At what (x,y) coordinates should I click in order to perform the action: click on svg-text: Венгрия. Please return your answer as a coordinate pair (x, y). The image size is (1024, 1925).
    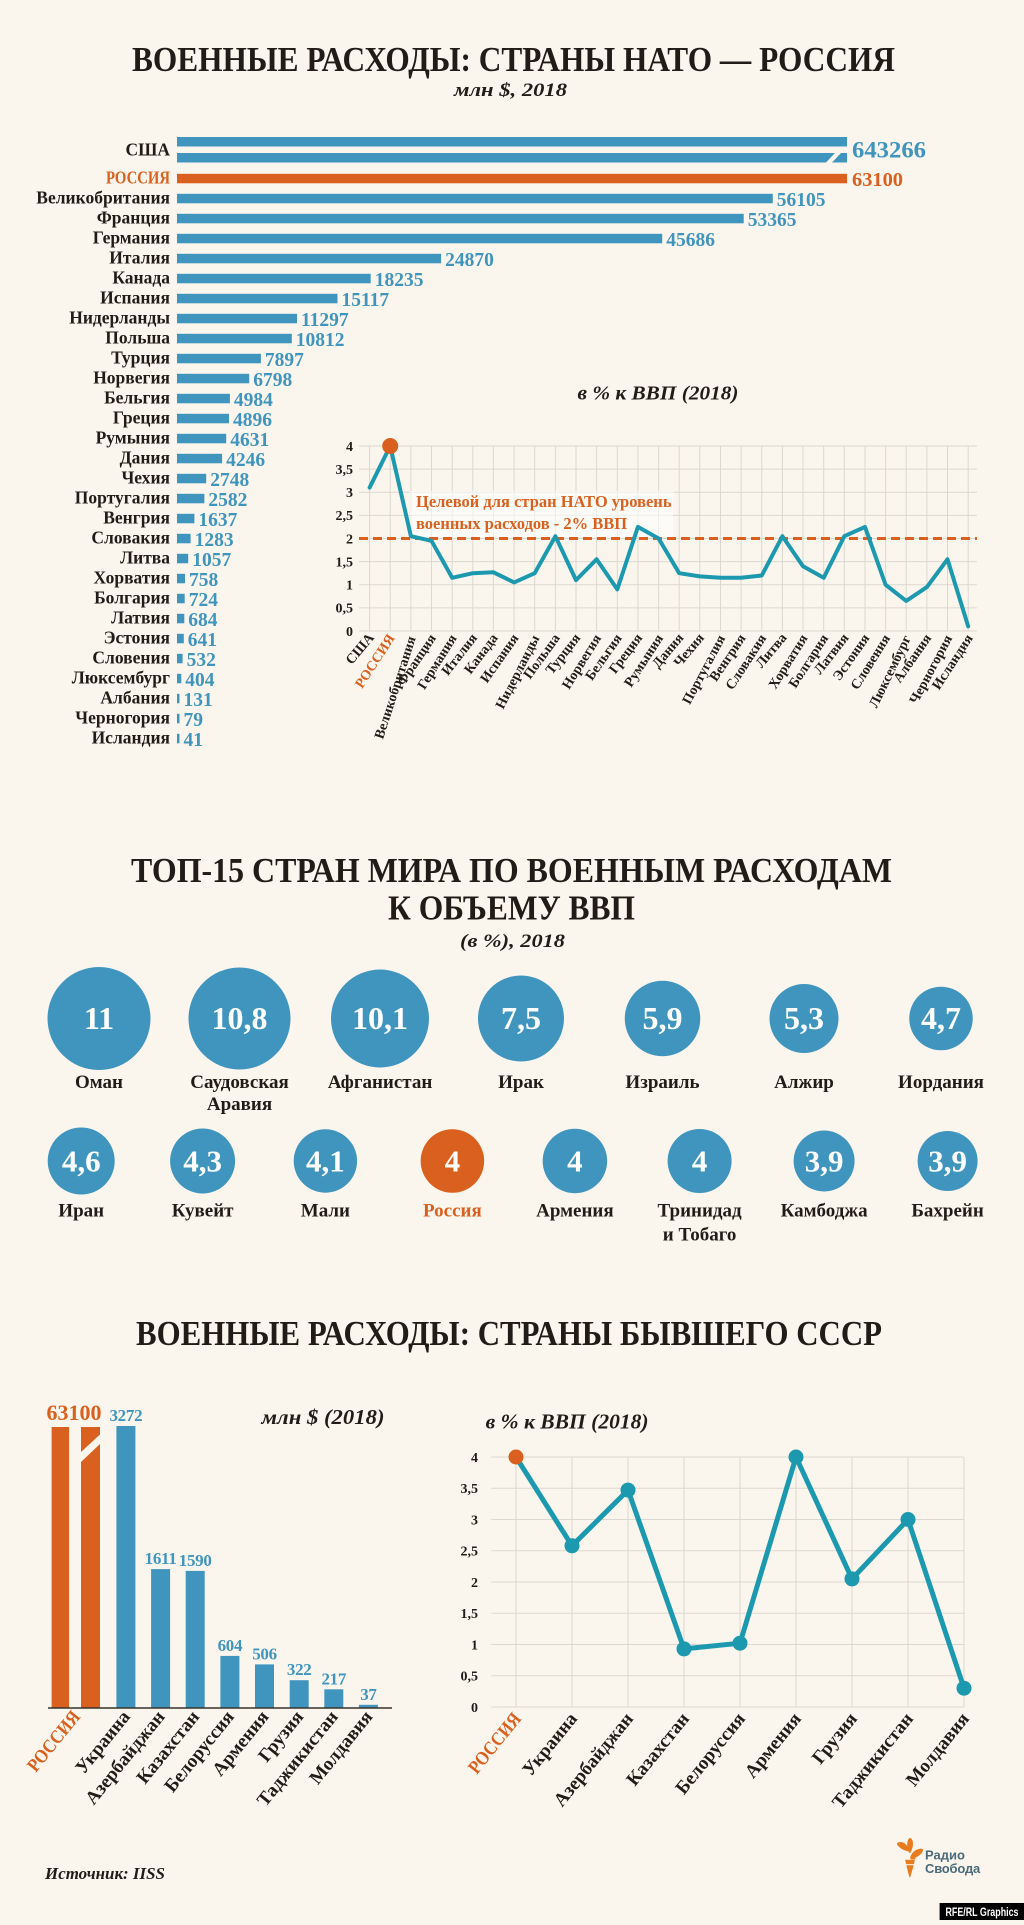
    Looking at the image, I should click on (136, 518).